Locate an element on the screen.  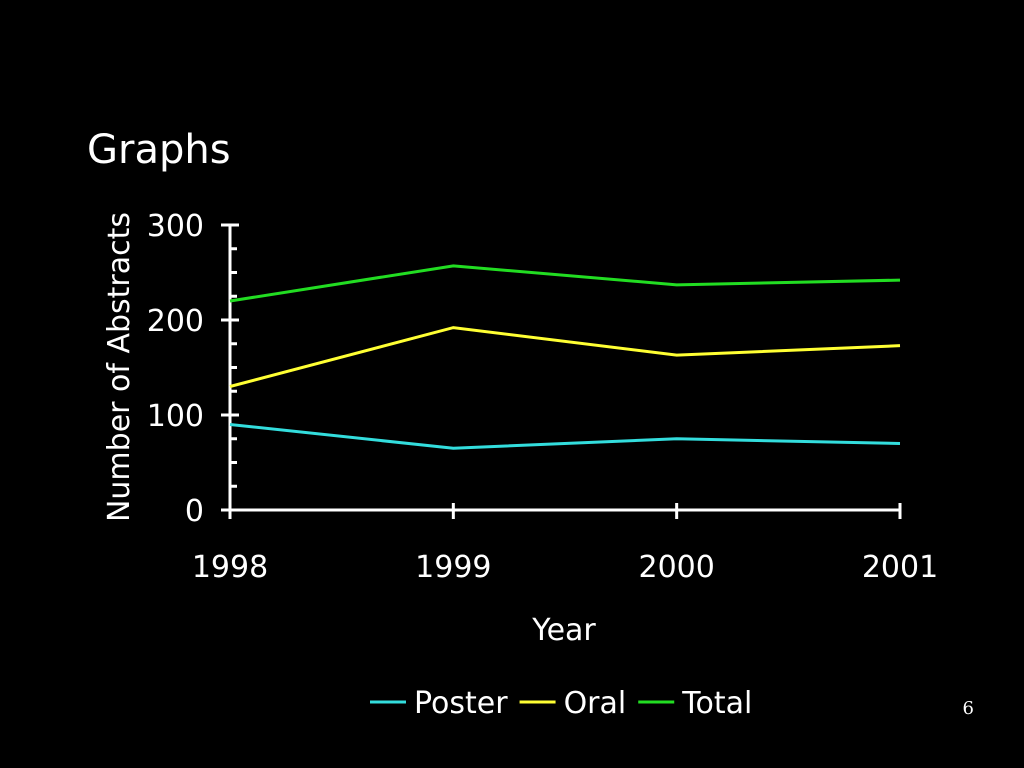
y-tick-label: 200 is located at coordinates (175, 321).